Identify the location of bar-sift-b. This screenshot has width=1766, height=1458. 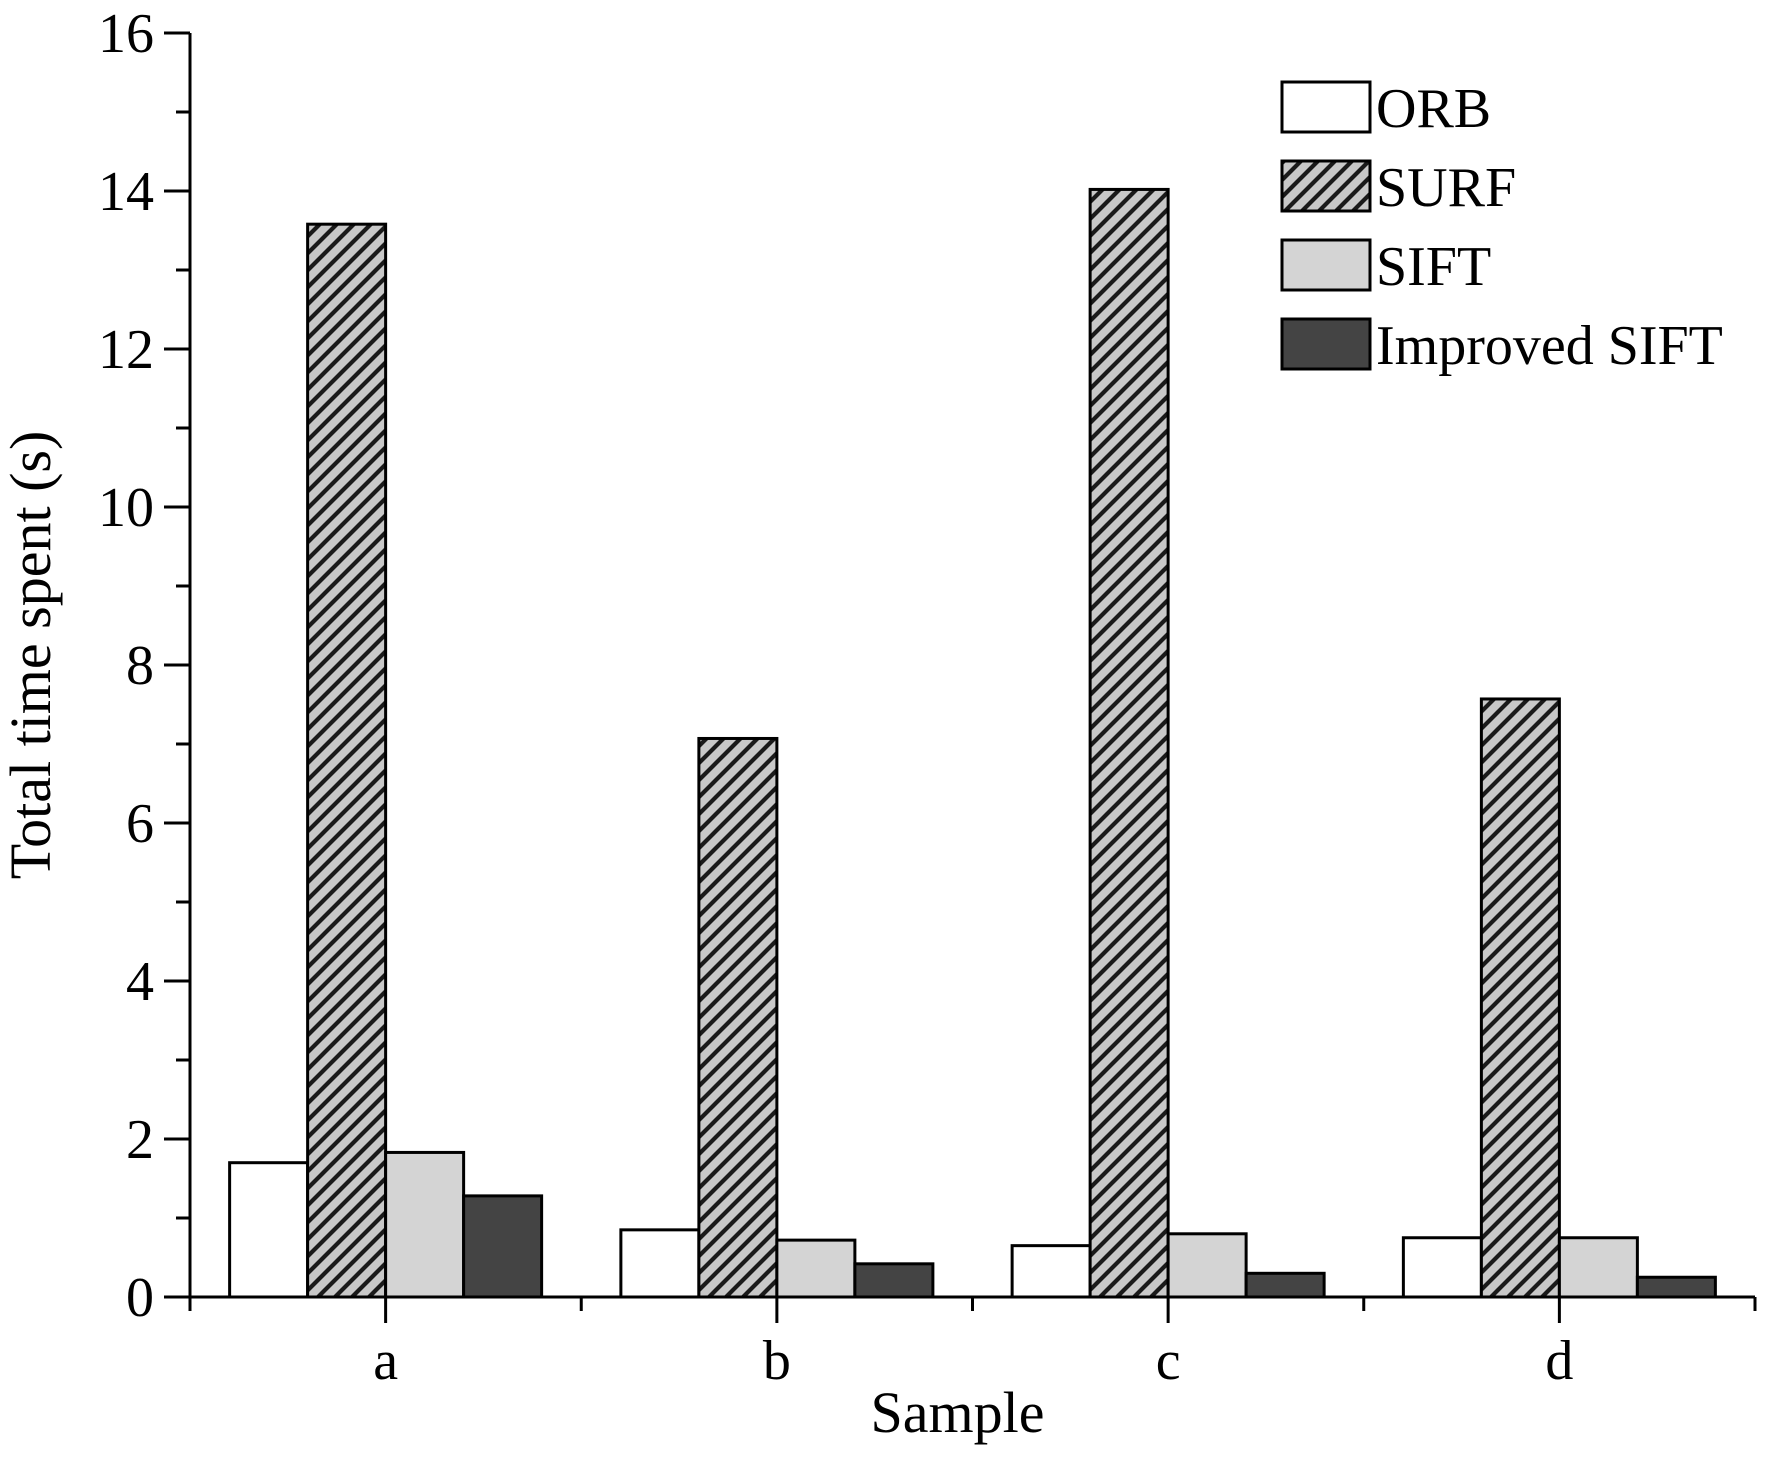
(816, 1268).